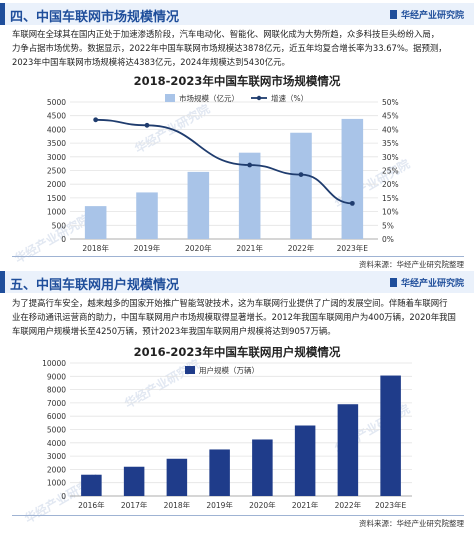 This screenshot has width=474, height=533. I want to click on y-tick-label: 4500, so click(56, 116).